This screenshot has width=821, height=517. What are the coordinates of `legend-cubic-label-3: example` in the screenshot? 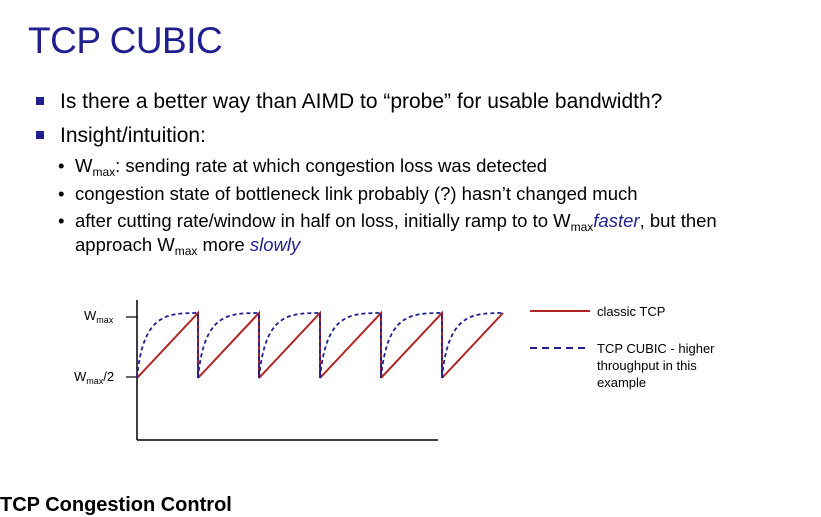 It's located at (621, 382).